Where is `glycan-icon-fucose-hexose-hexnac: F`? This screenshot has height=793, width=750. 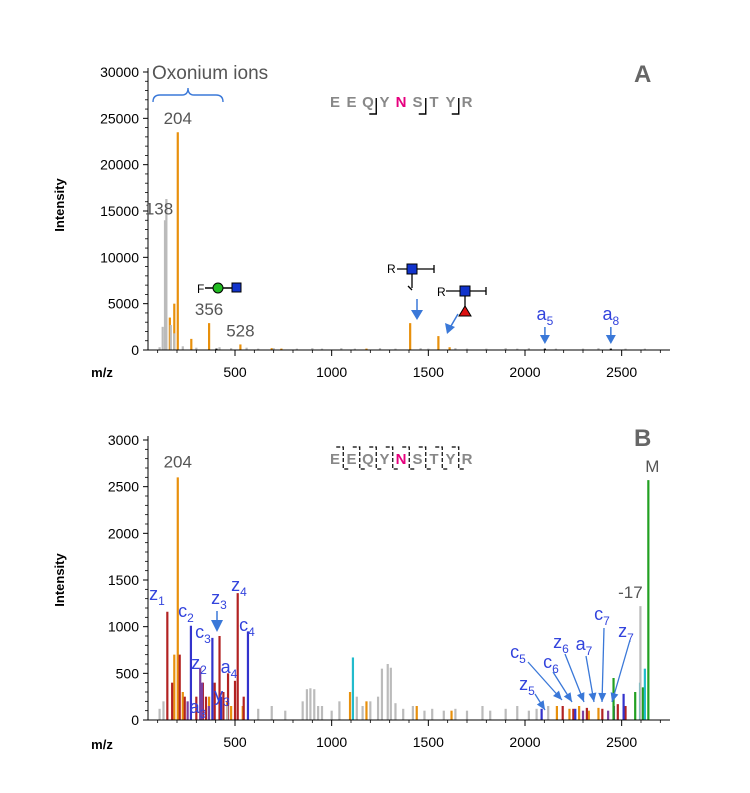
glycan-icon-fucose-hexose-hexnac: F is located at coordinates (219, 289).